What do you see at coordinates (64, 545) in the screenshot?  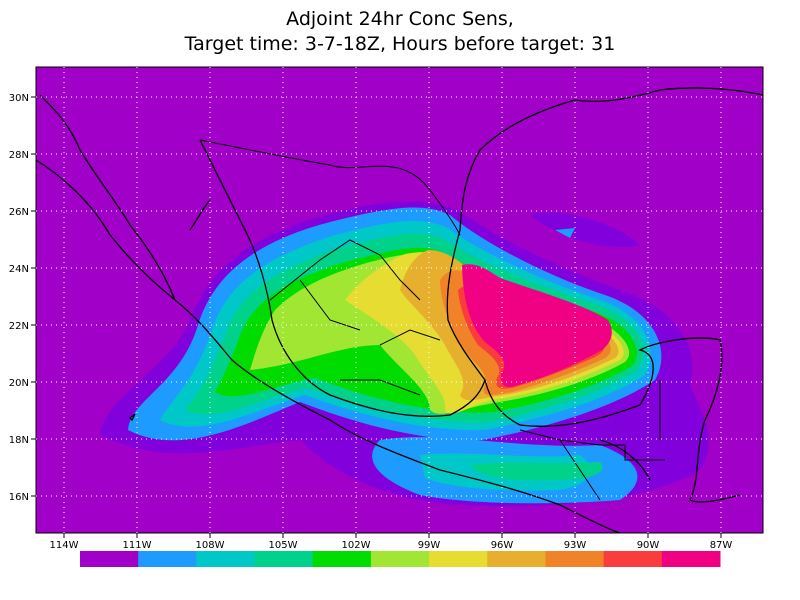 I see `x-tick-label: 114W` at bounding box center [64, 545].